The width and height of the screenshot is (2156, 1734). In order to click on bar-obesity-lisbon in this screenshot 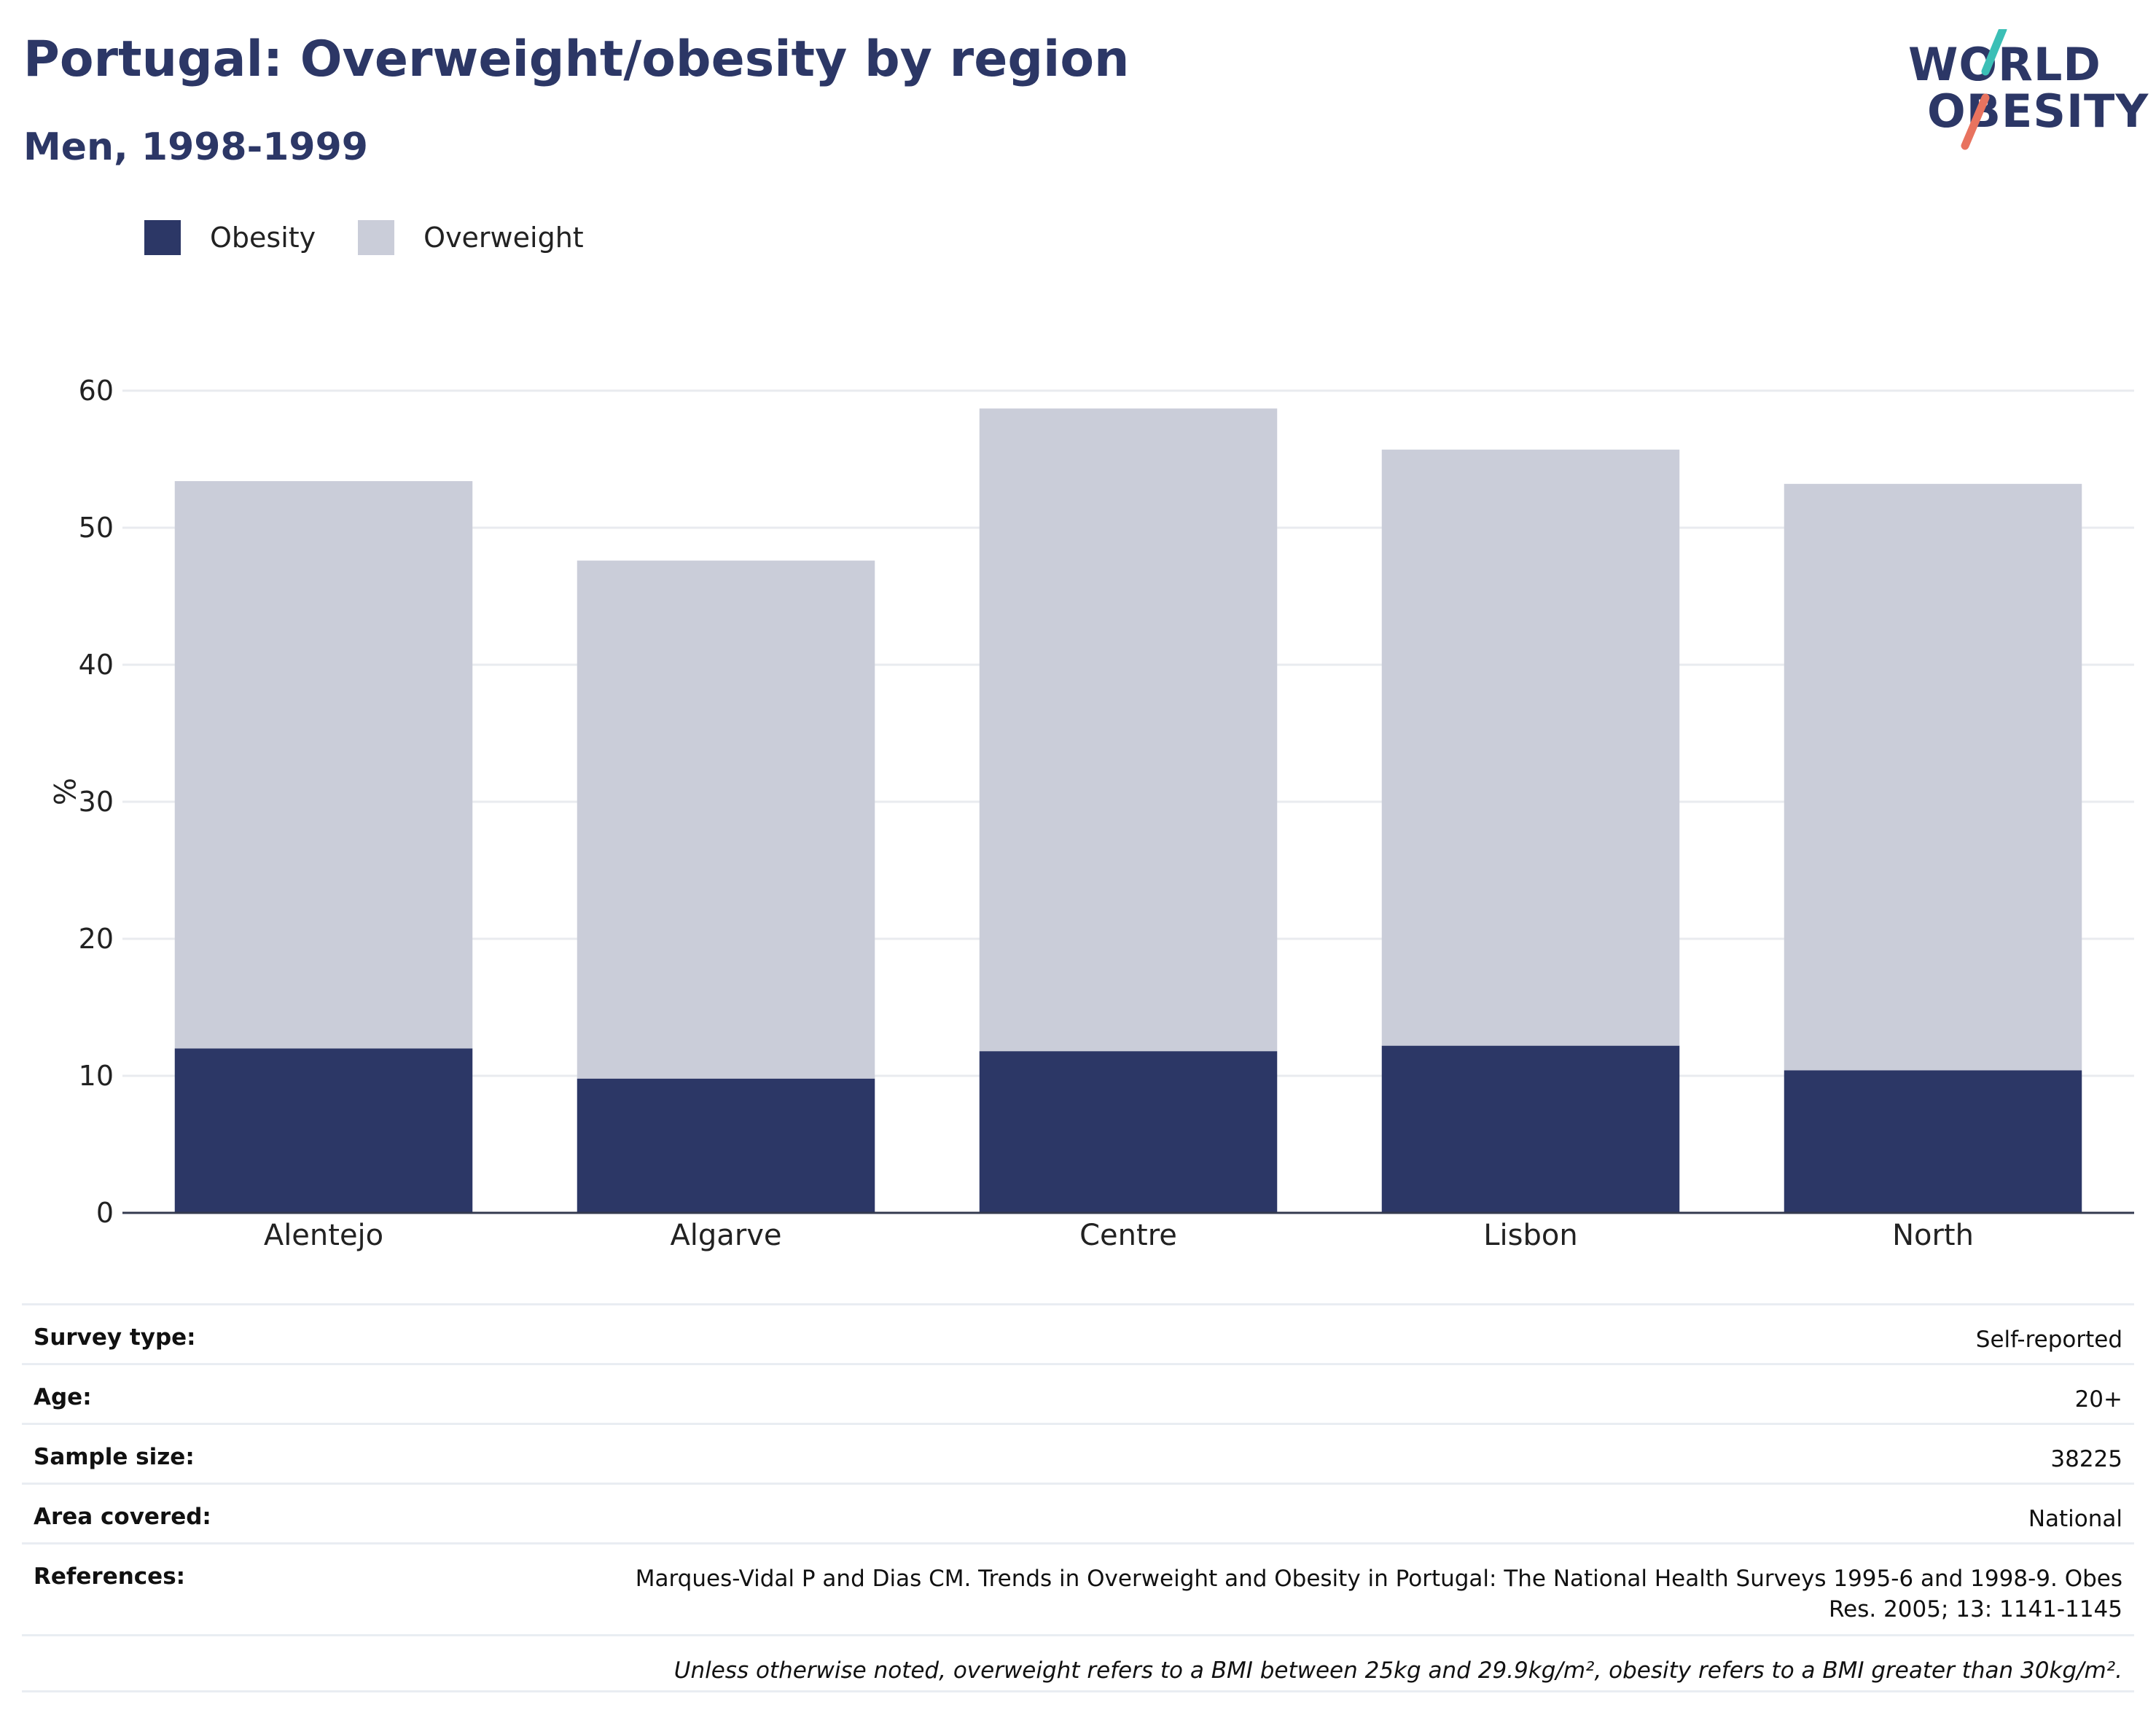, I will do `click(1531, 1129)`.